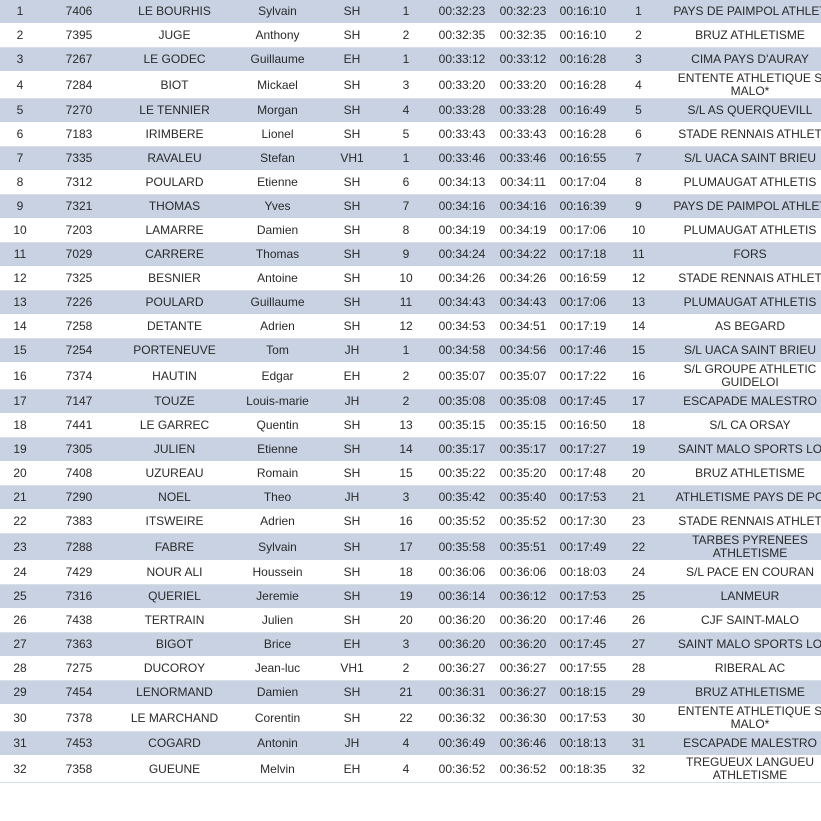 This screenshot has height=821, width=821. Describe the element at coordinates (583, 692) in the screenshot. I see `split-time: 00:18:15` at that location.